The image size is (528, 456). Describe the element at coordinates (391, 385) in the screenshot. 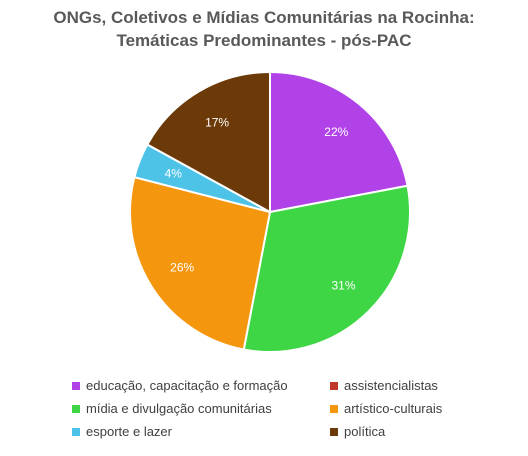

I see `legend-label-1: assistencialistas` at that location.